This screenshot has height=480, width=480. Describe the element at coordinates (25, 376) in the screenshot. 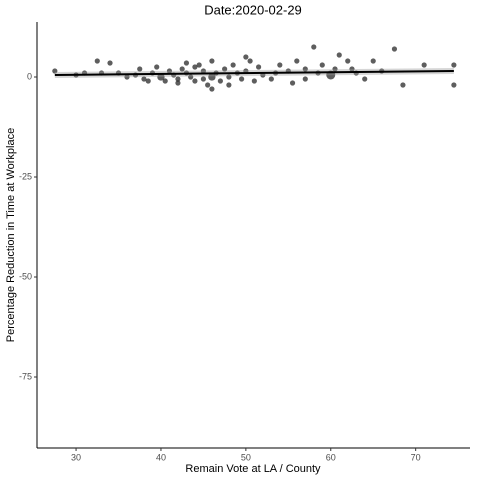

I see `y-tick-label: -75` at that location.